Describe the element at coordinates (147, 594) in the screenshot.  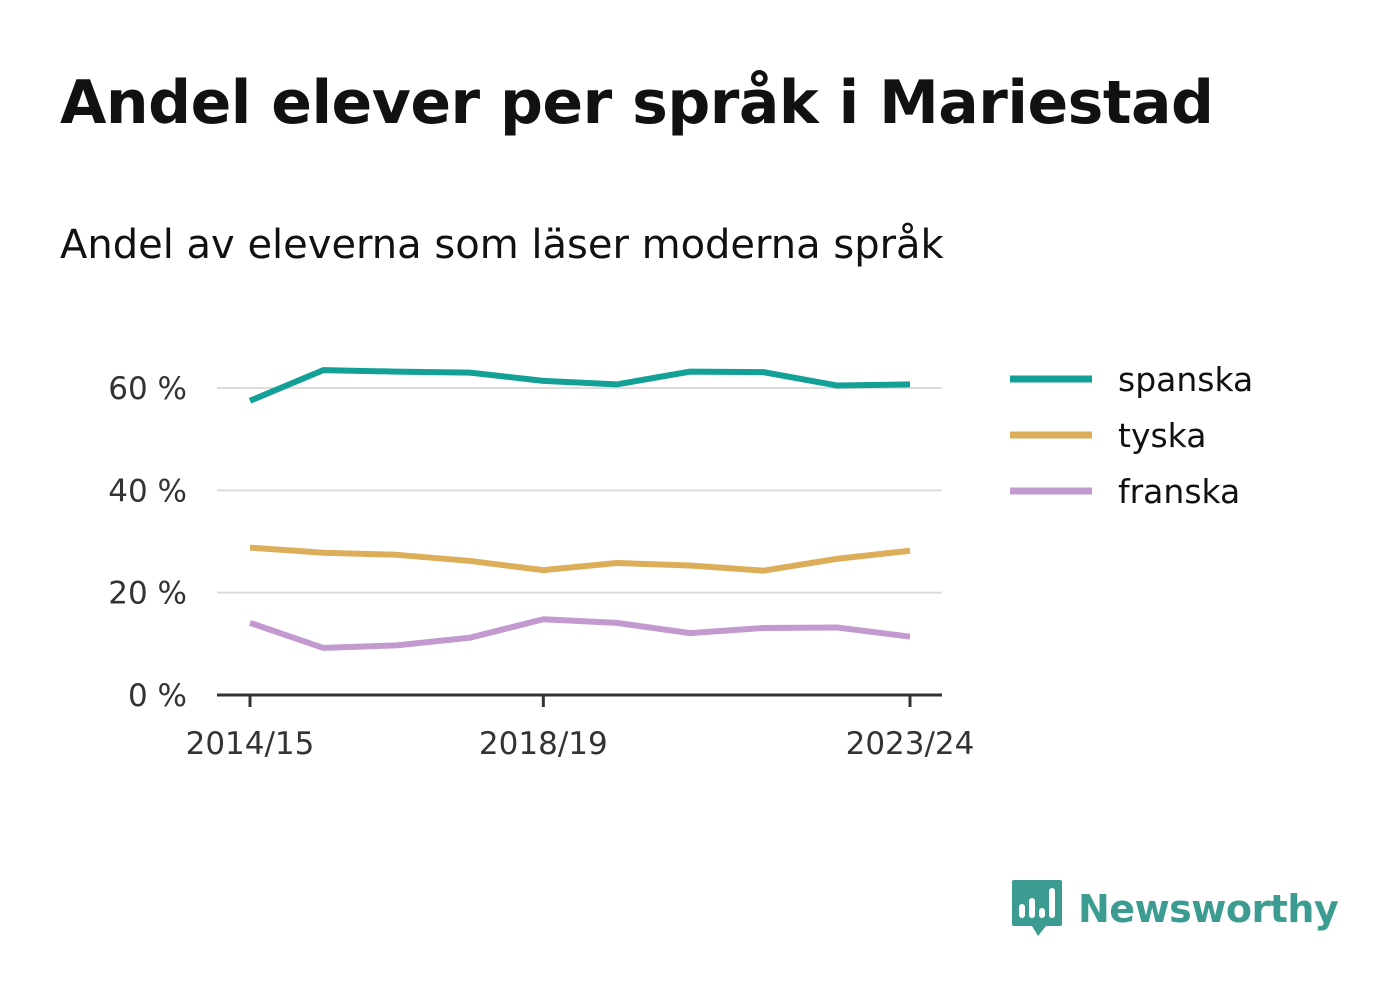
I see `y-tick-label: 20 %` at that location.